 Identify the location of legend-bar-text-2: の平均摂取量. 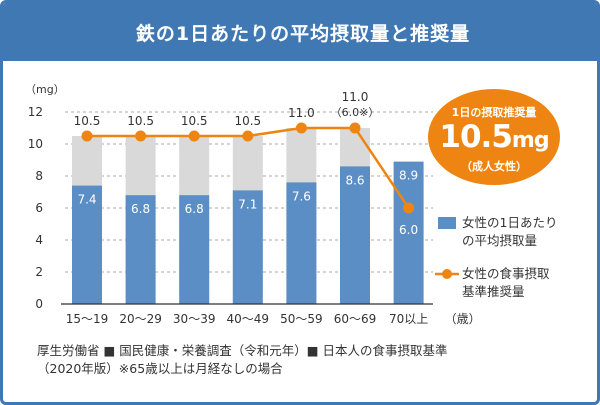
(500, 240).